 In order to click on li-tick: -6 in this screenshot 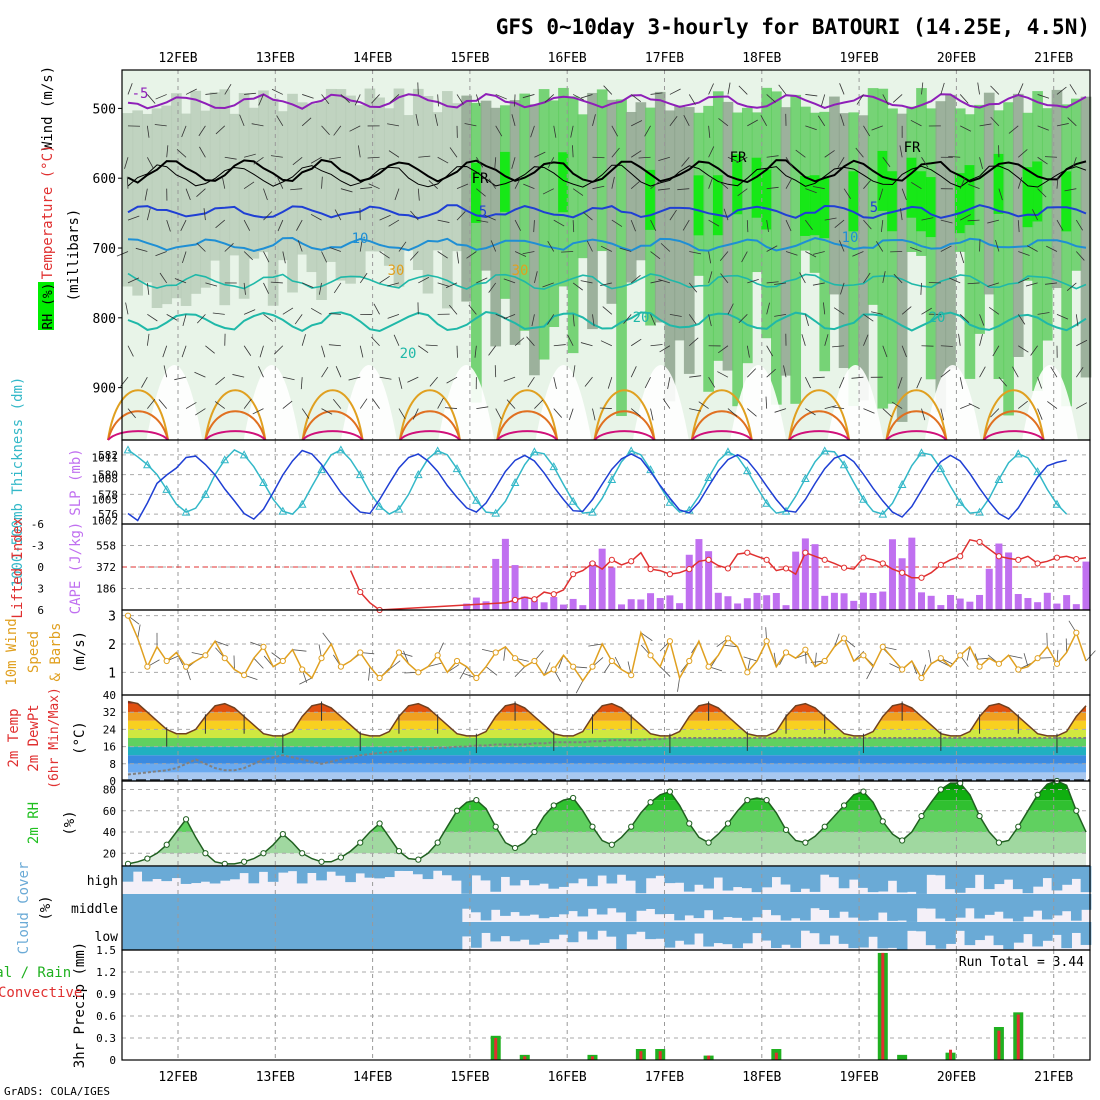, I will do `click(37, 524)`.